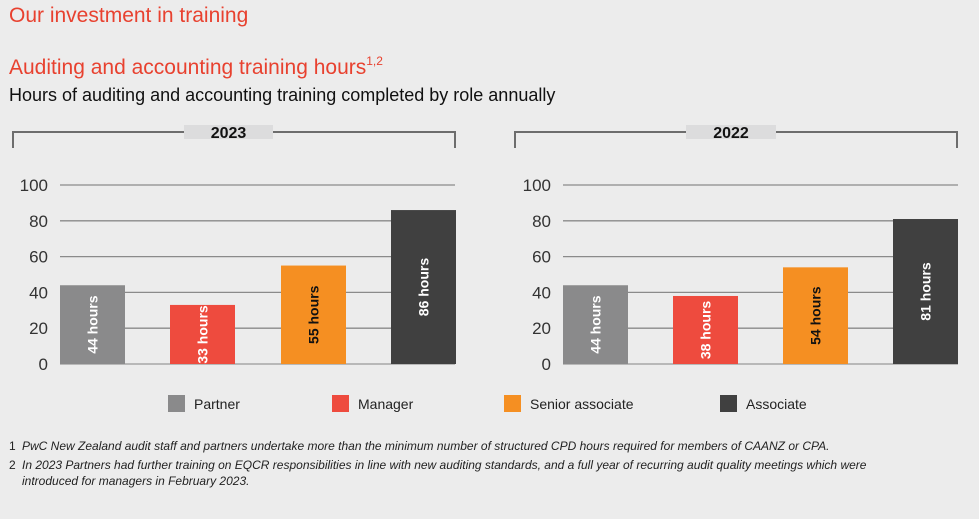 This screenshot has width=979, height=519. Describe the element at coordinates (12, 465) in the screenshot. I see `footnote-number: 2` at that location.